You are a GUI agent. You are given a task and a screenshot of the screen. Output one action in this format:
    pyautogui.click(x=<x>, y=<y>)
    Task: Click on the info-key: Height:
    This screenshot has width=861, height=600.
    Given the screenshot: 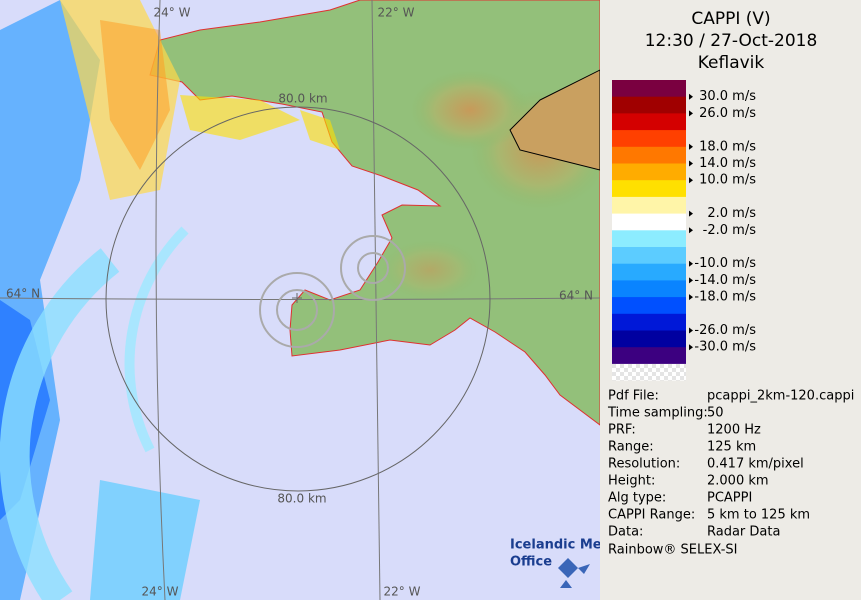 What is the action you would take?
    pyautogui.click(x=631, y=481)
    